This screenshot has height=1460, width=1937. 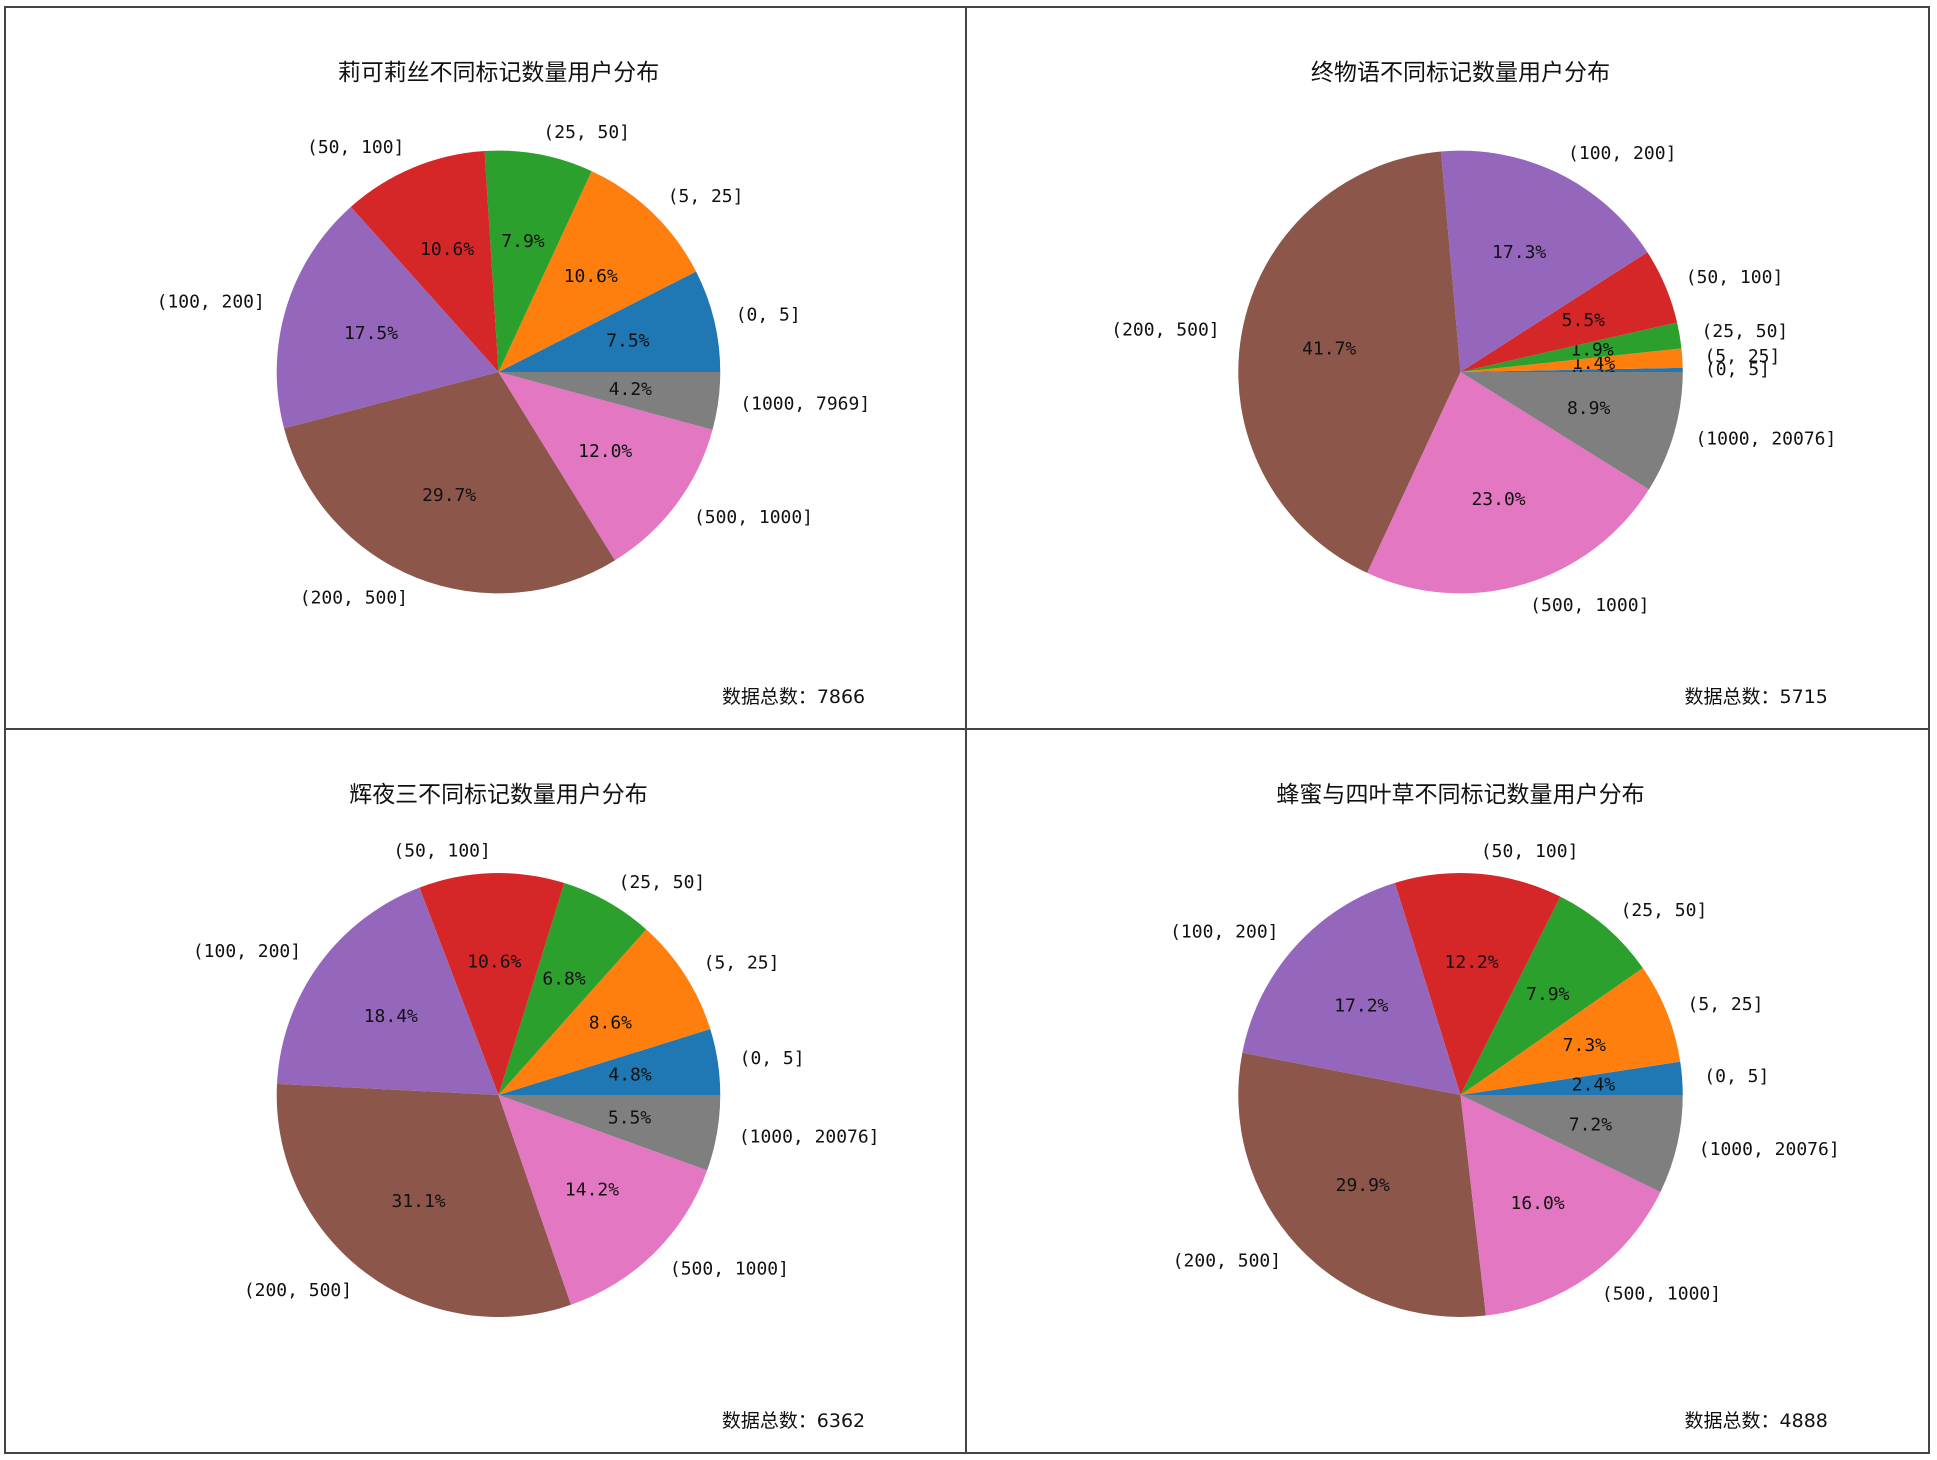 I want to click on slice-percent-label: 18.4%, so click(x=391, y=1016).